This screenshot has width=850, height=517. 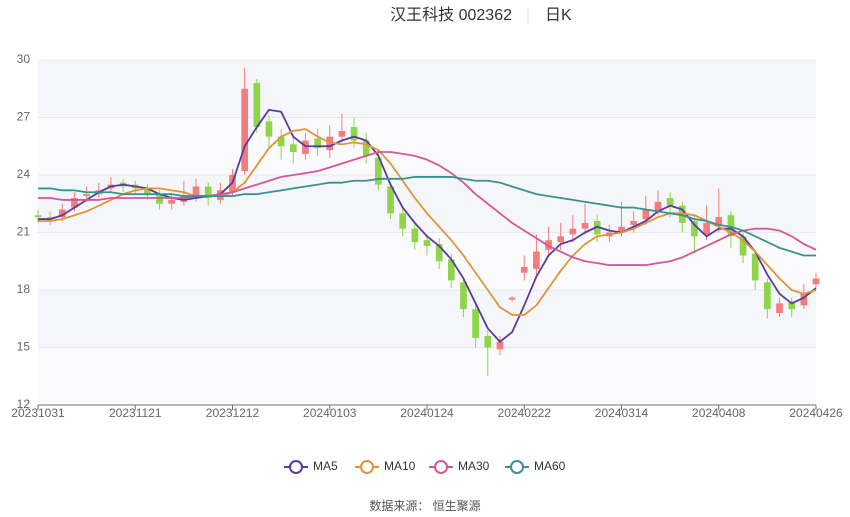 What do you see at coordinates (24, 347) in the screenshot?
I see `y-tick-label: 15` at bounding box center [24, 347].